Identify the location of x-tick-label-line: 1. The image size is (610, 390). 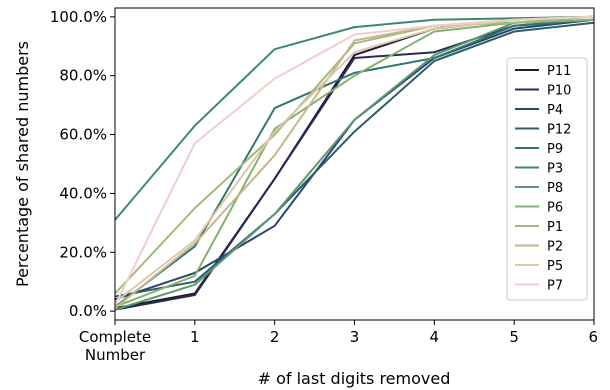
(195, 337).